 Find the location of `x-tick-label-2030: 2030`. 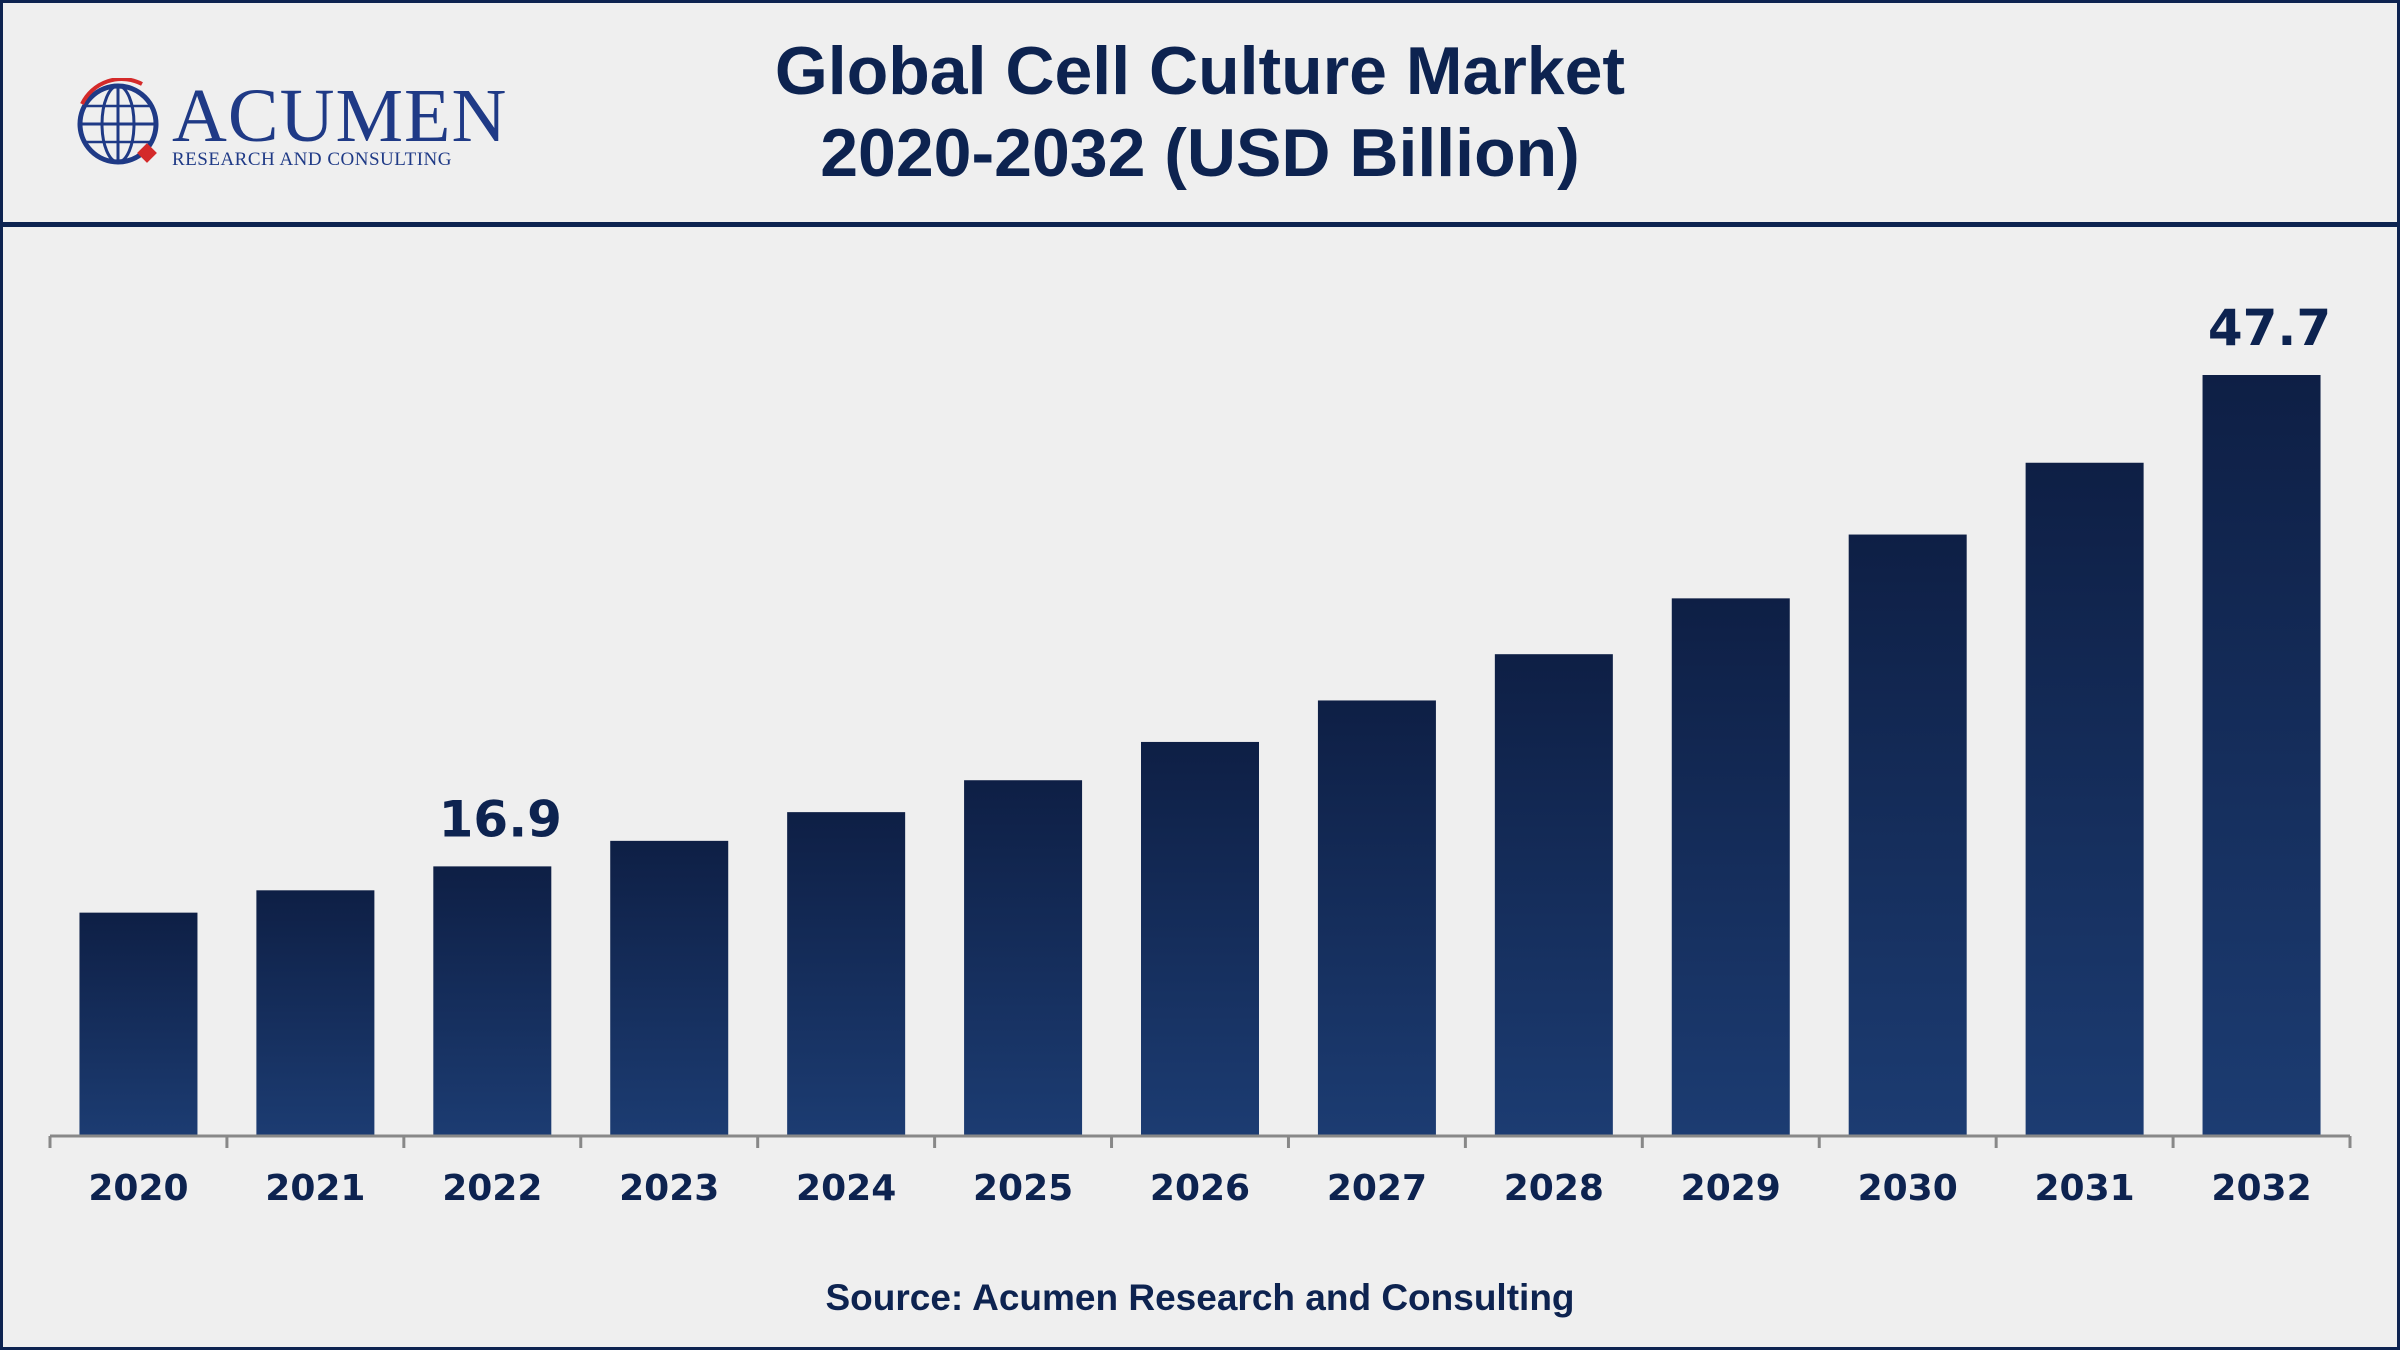

x-tick-label-2030: 2030 is located at coordinates (1908, 1188).